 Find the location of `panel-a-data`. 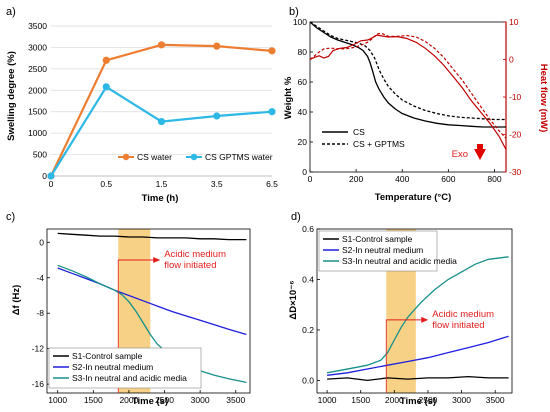

panel-a-data is located at coordinates (161, 110).